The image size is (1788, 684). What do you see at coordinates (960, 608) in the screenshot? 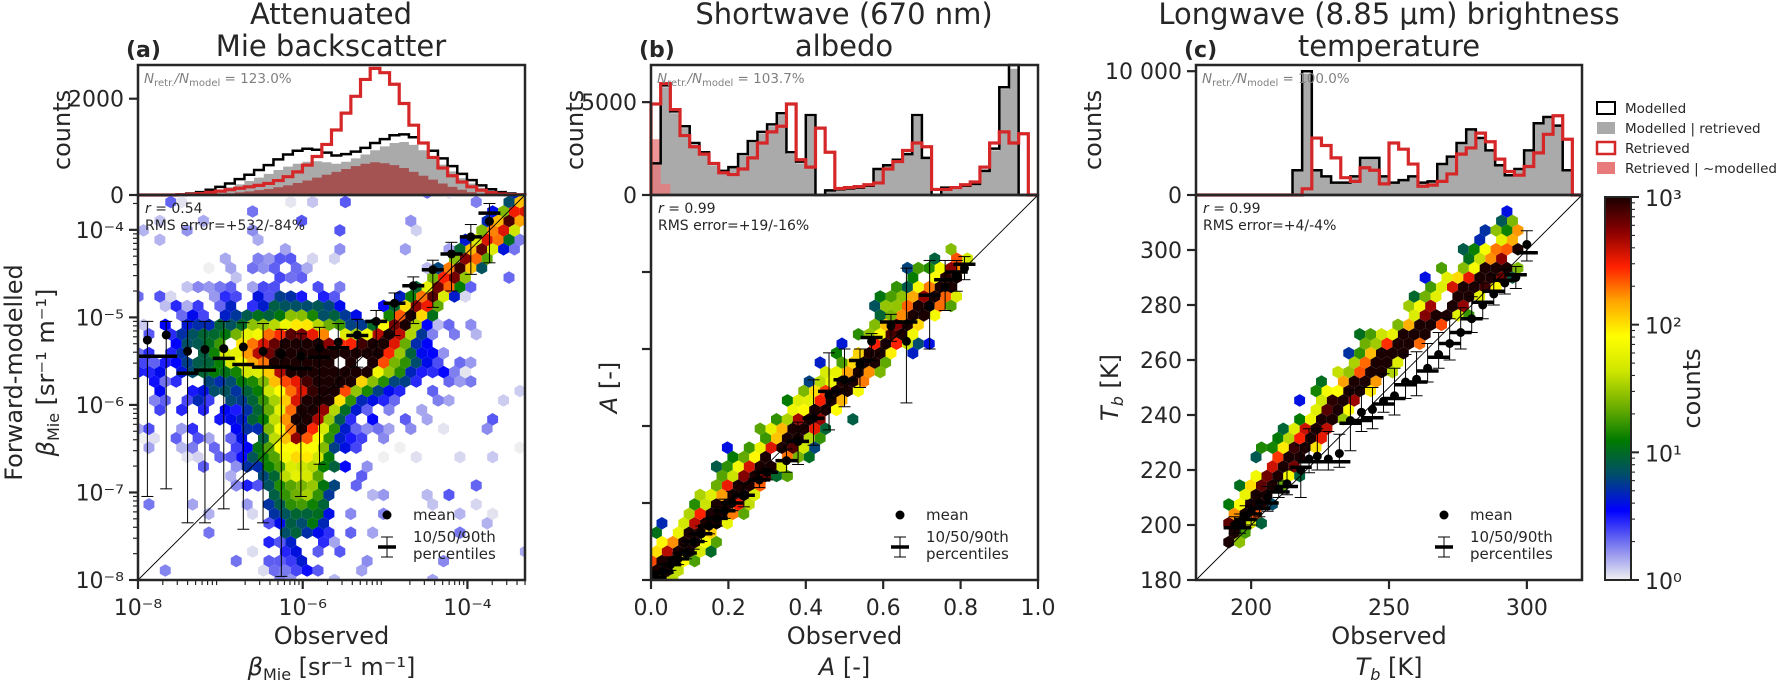
I see `xtick-label: 0.8` at bounding box center [960, 608].